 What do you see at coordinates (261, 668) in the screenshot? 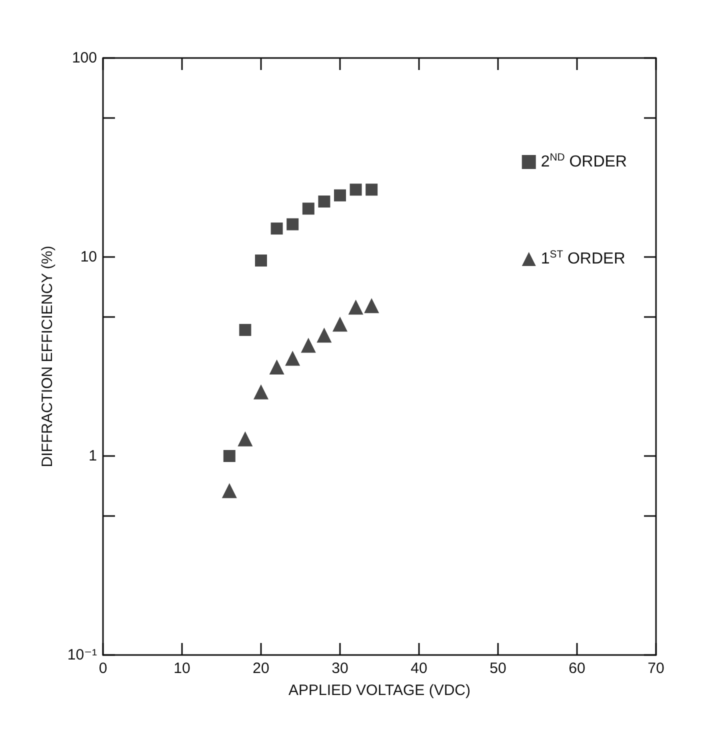
I see `x-tick-label: 20` at bounding box center [261, 668].